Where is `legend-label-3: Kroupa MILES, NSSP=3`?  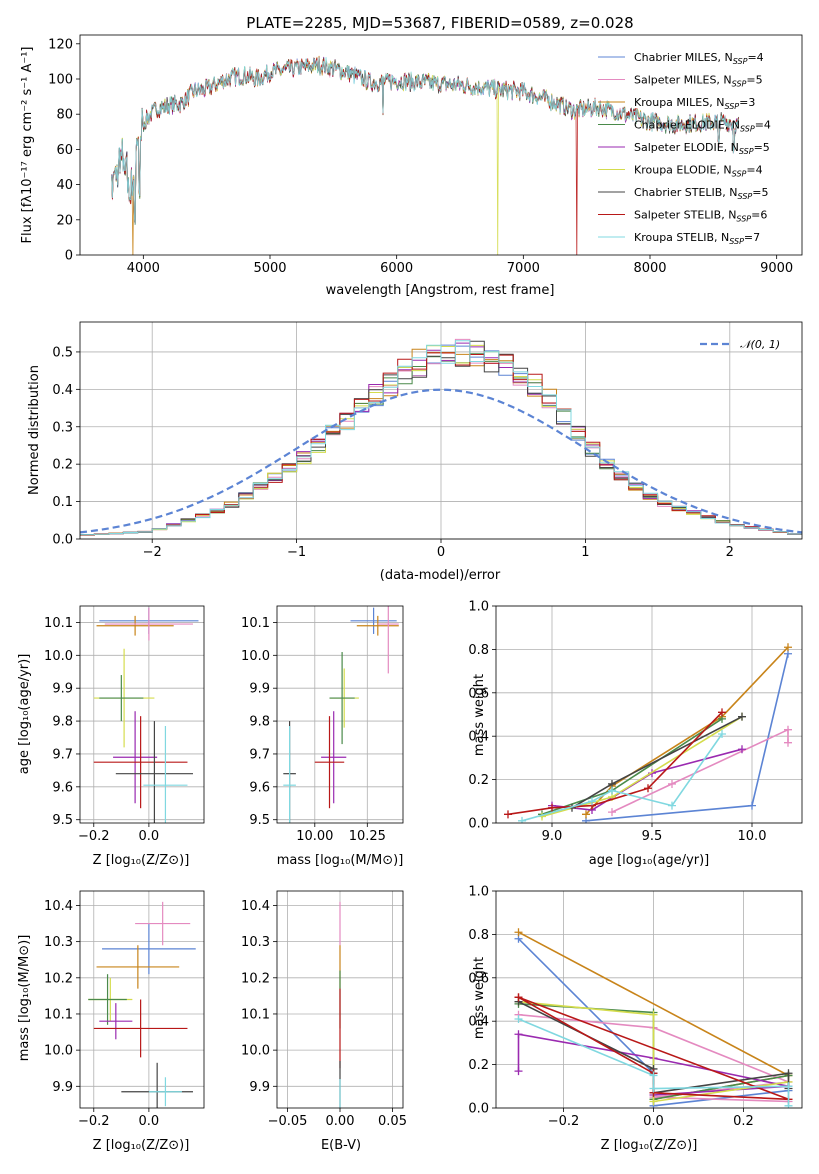 legend-label-3: Kroupa MILES, NSSP=3 is located at coordinates (694, 103).